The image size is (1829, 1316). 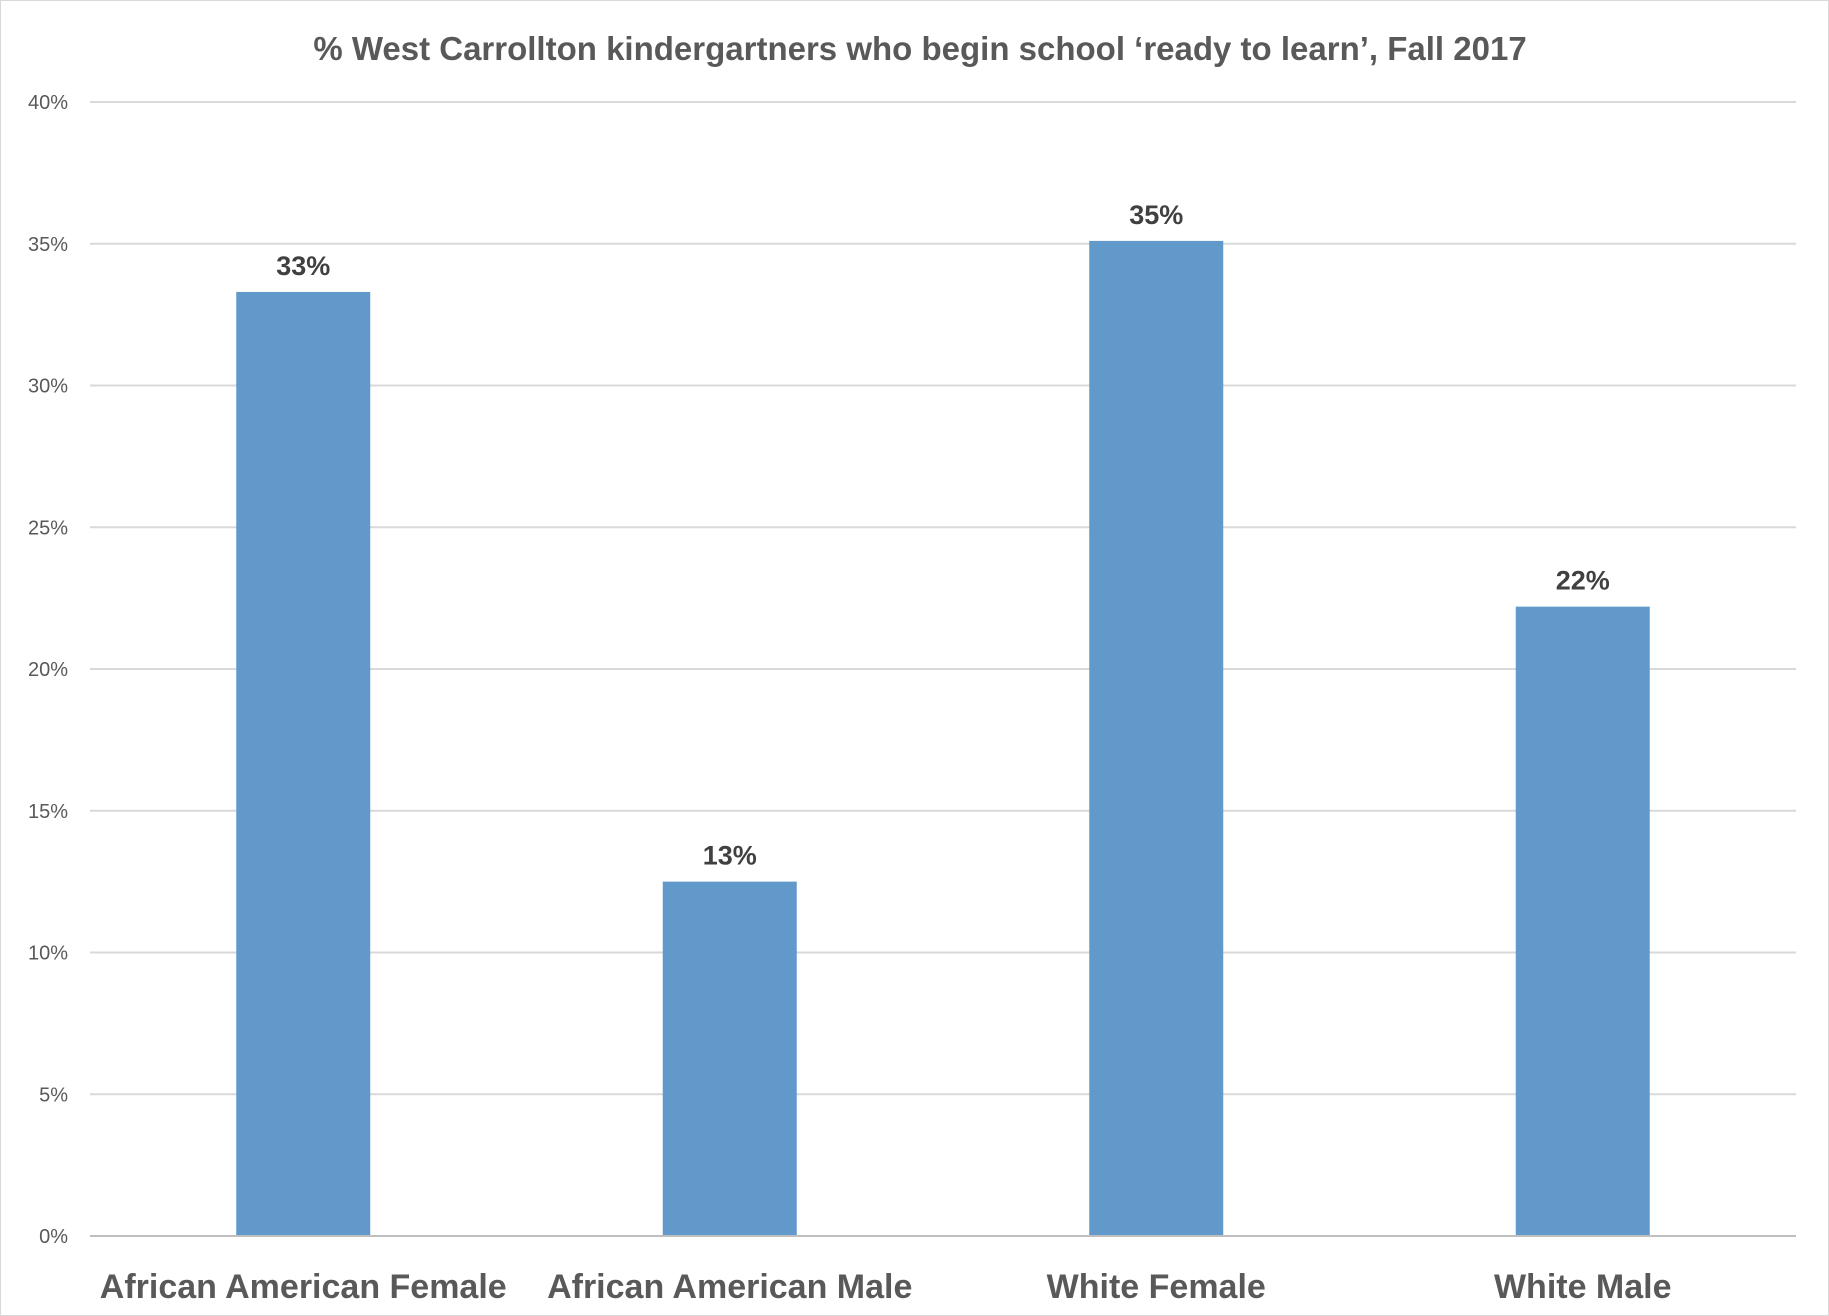 I want to click on y-axis-tick-labels: 0% 5% 10% 15% 20% 25% 30% 35% 40%, so click(x=48, y=670).